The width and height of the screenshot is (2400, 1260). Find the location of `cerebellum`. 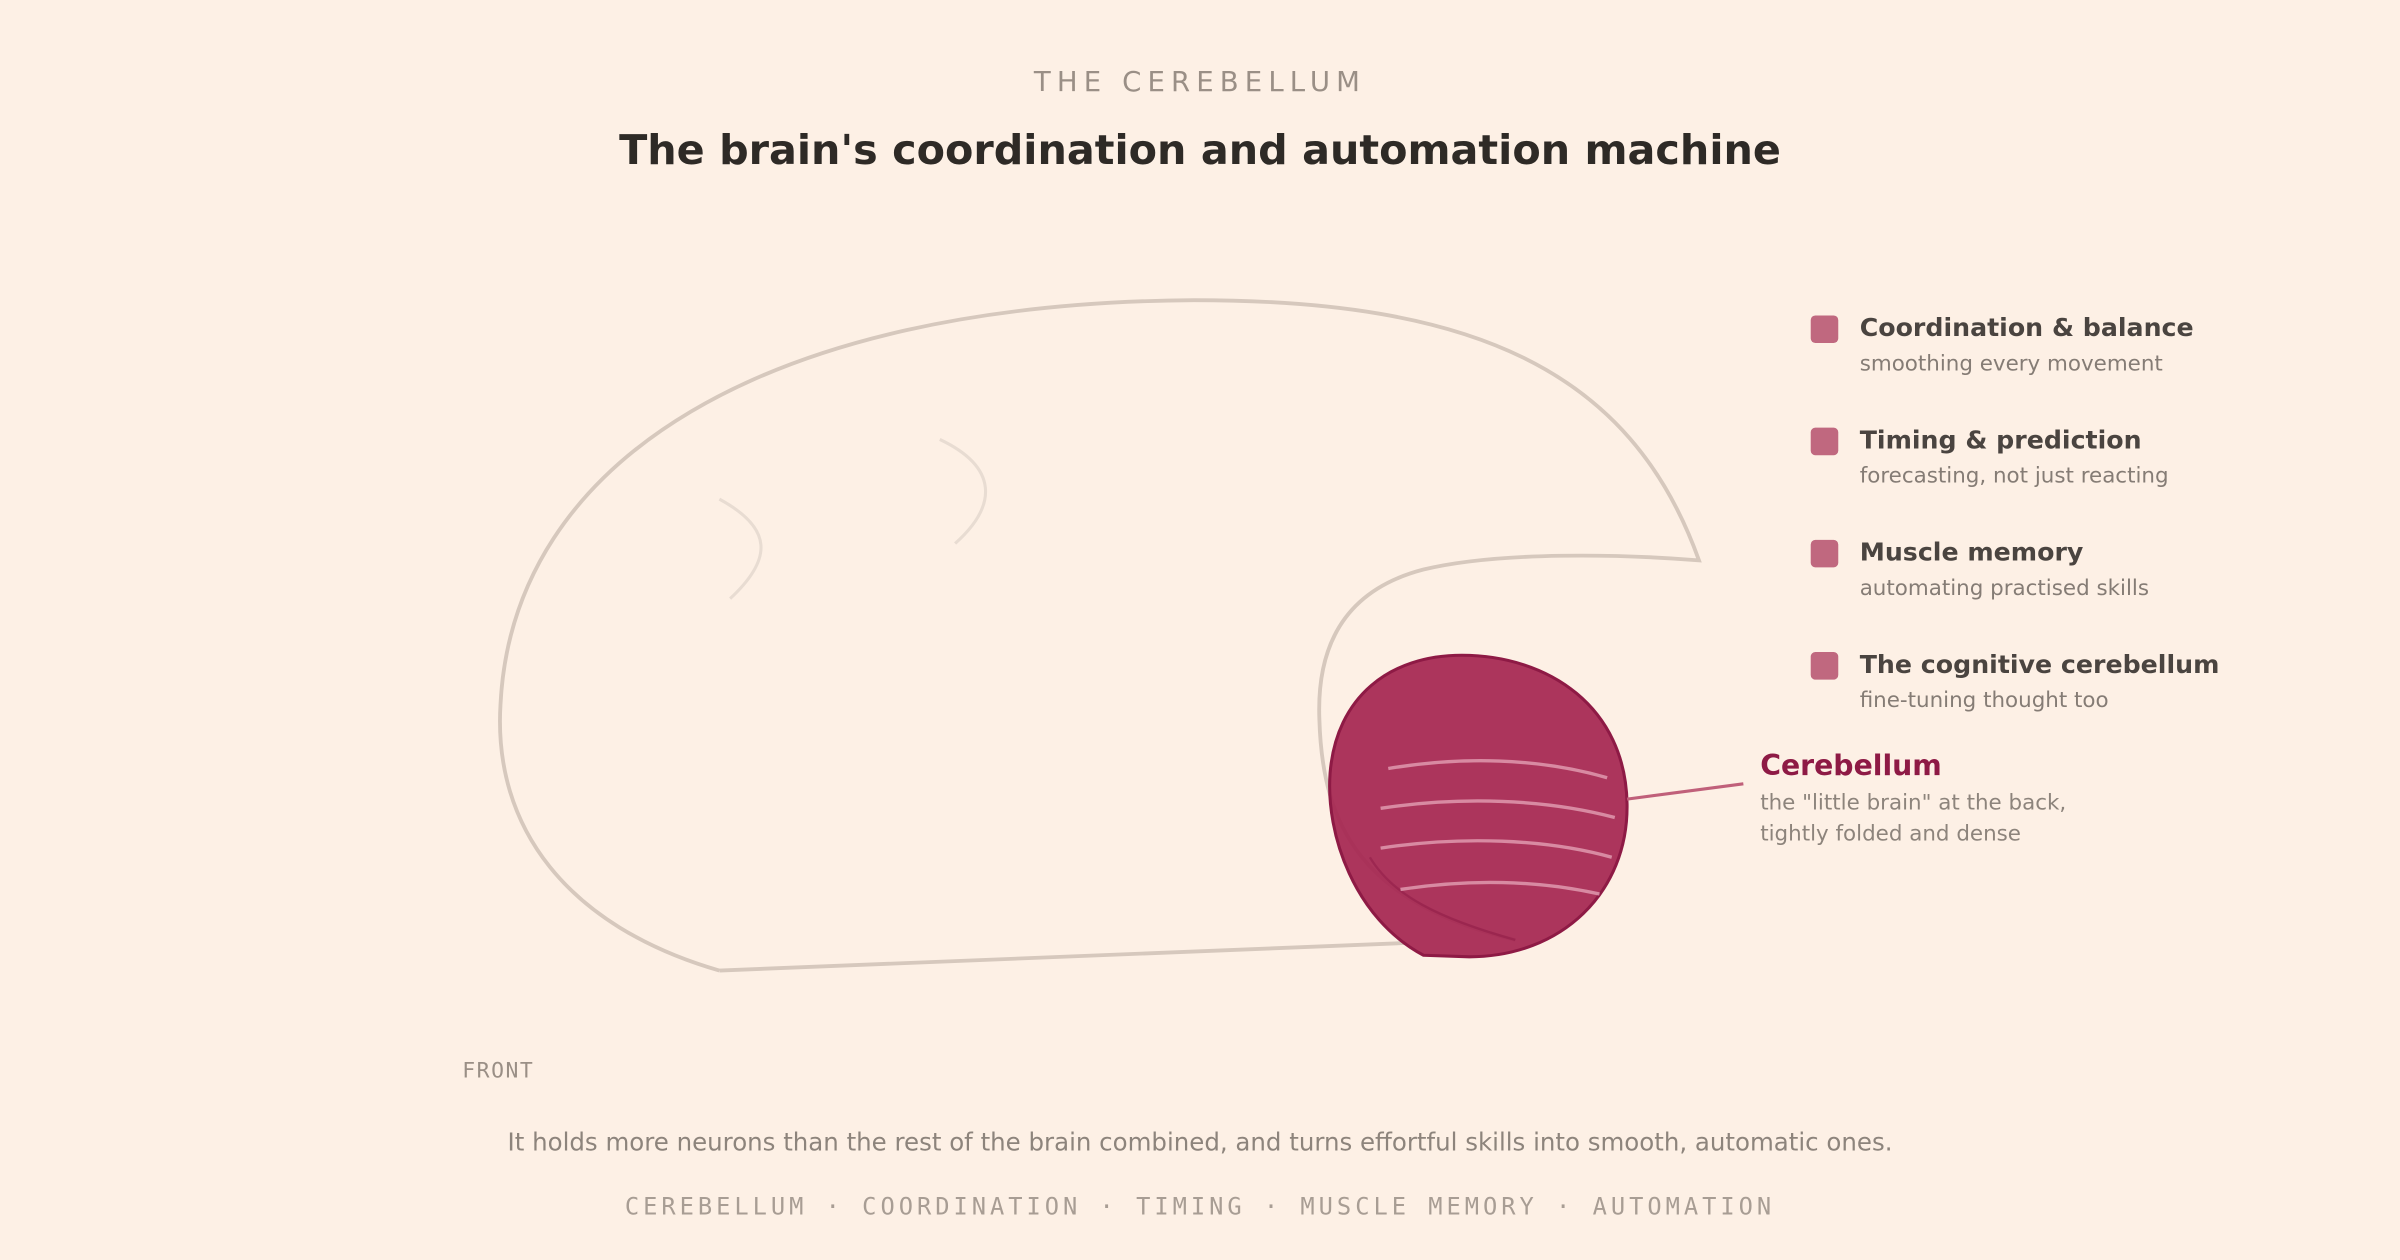

cerebellum is located at coordinates (1478, 806).